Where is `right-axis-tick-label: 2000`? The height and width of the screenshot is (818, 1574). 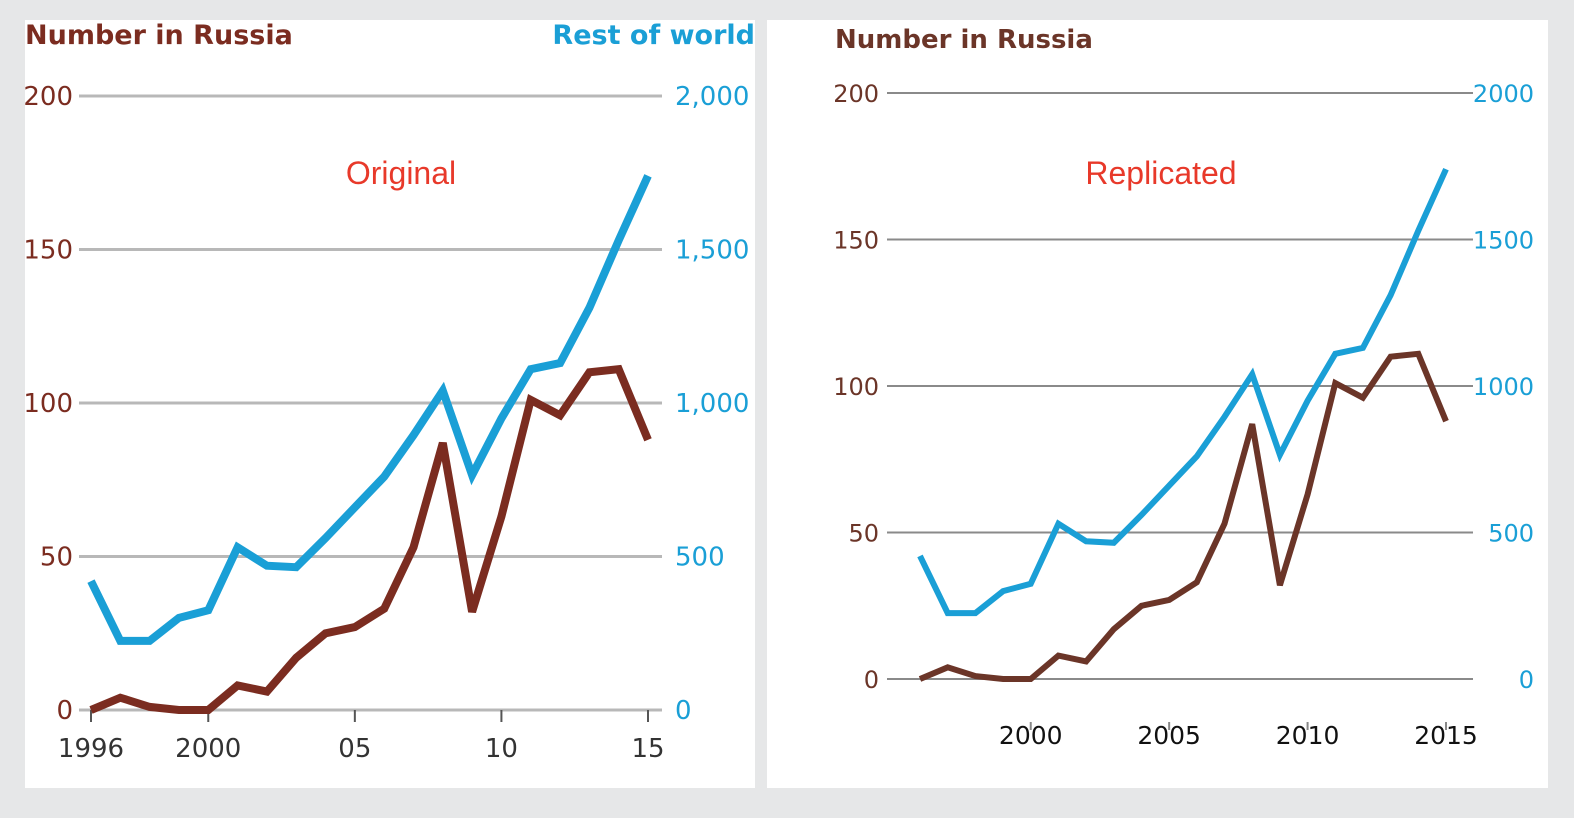
right-axis-tick-label: 2000 is located at coordinates (1503, 94).